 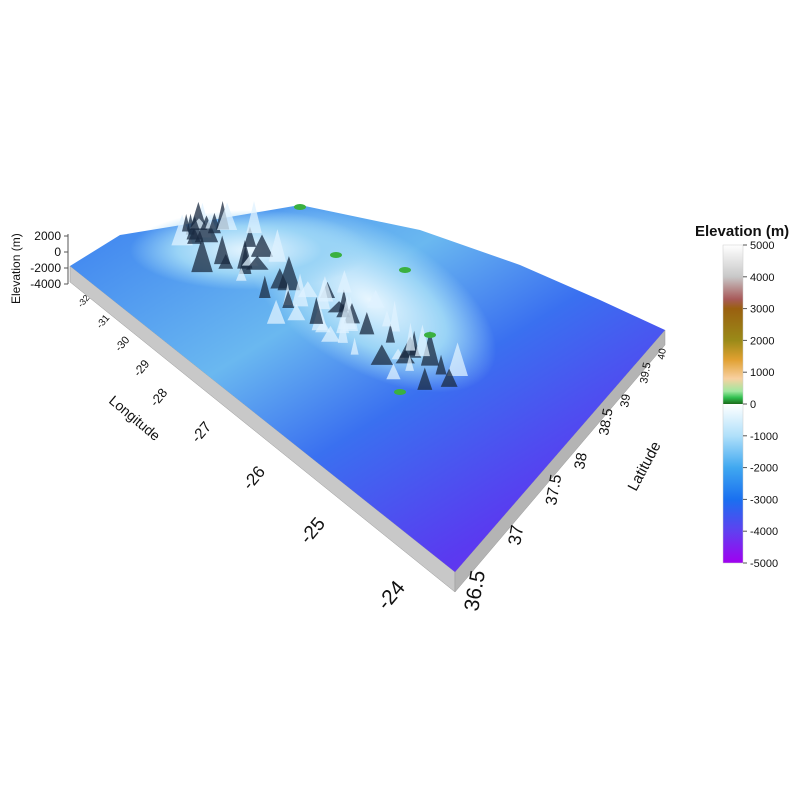 I want to click on x-tick-label: -24, so click(x=391, y=595).